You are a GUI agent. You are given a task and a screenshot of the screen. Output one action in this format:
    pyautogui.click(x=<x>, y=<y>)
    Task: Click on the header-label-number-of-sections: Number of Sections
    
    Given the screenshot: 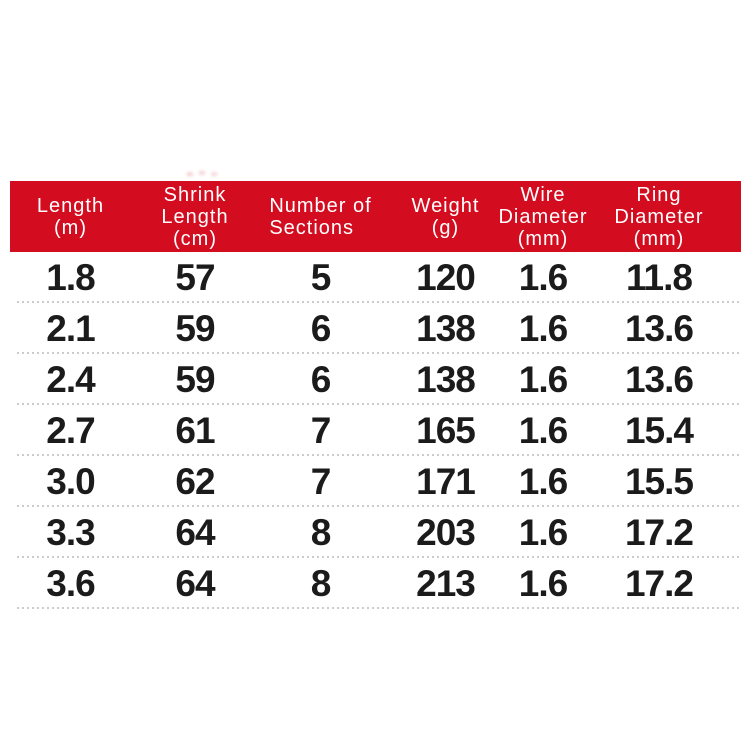 What is the action you would take?
    pyautogui.click(x=320, y=216)
    